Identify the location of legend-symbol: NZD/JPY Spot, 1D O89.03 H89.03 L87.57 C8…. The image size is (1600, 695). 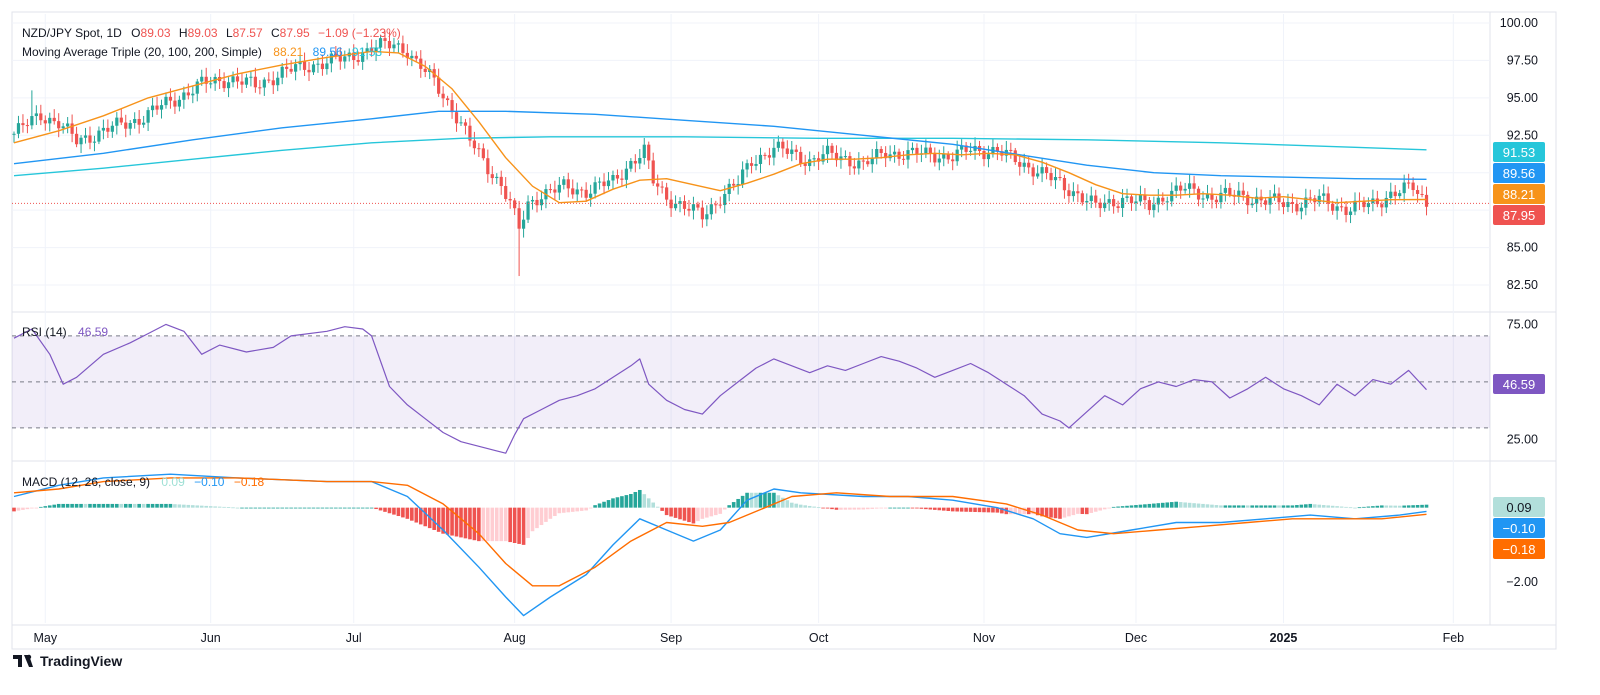
(211, 33).